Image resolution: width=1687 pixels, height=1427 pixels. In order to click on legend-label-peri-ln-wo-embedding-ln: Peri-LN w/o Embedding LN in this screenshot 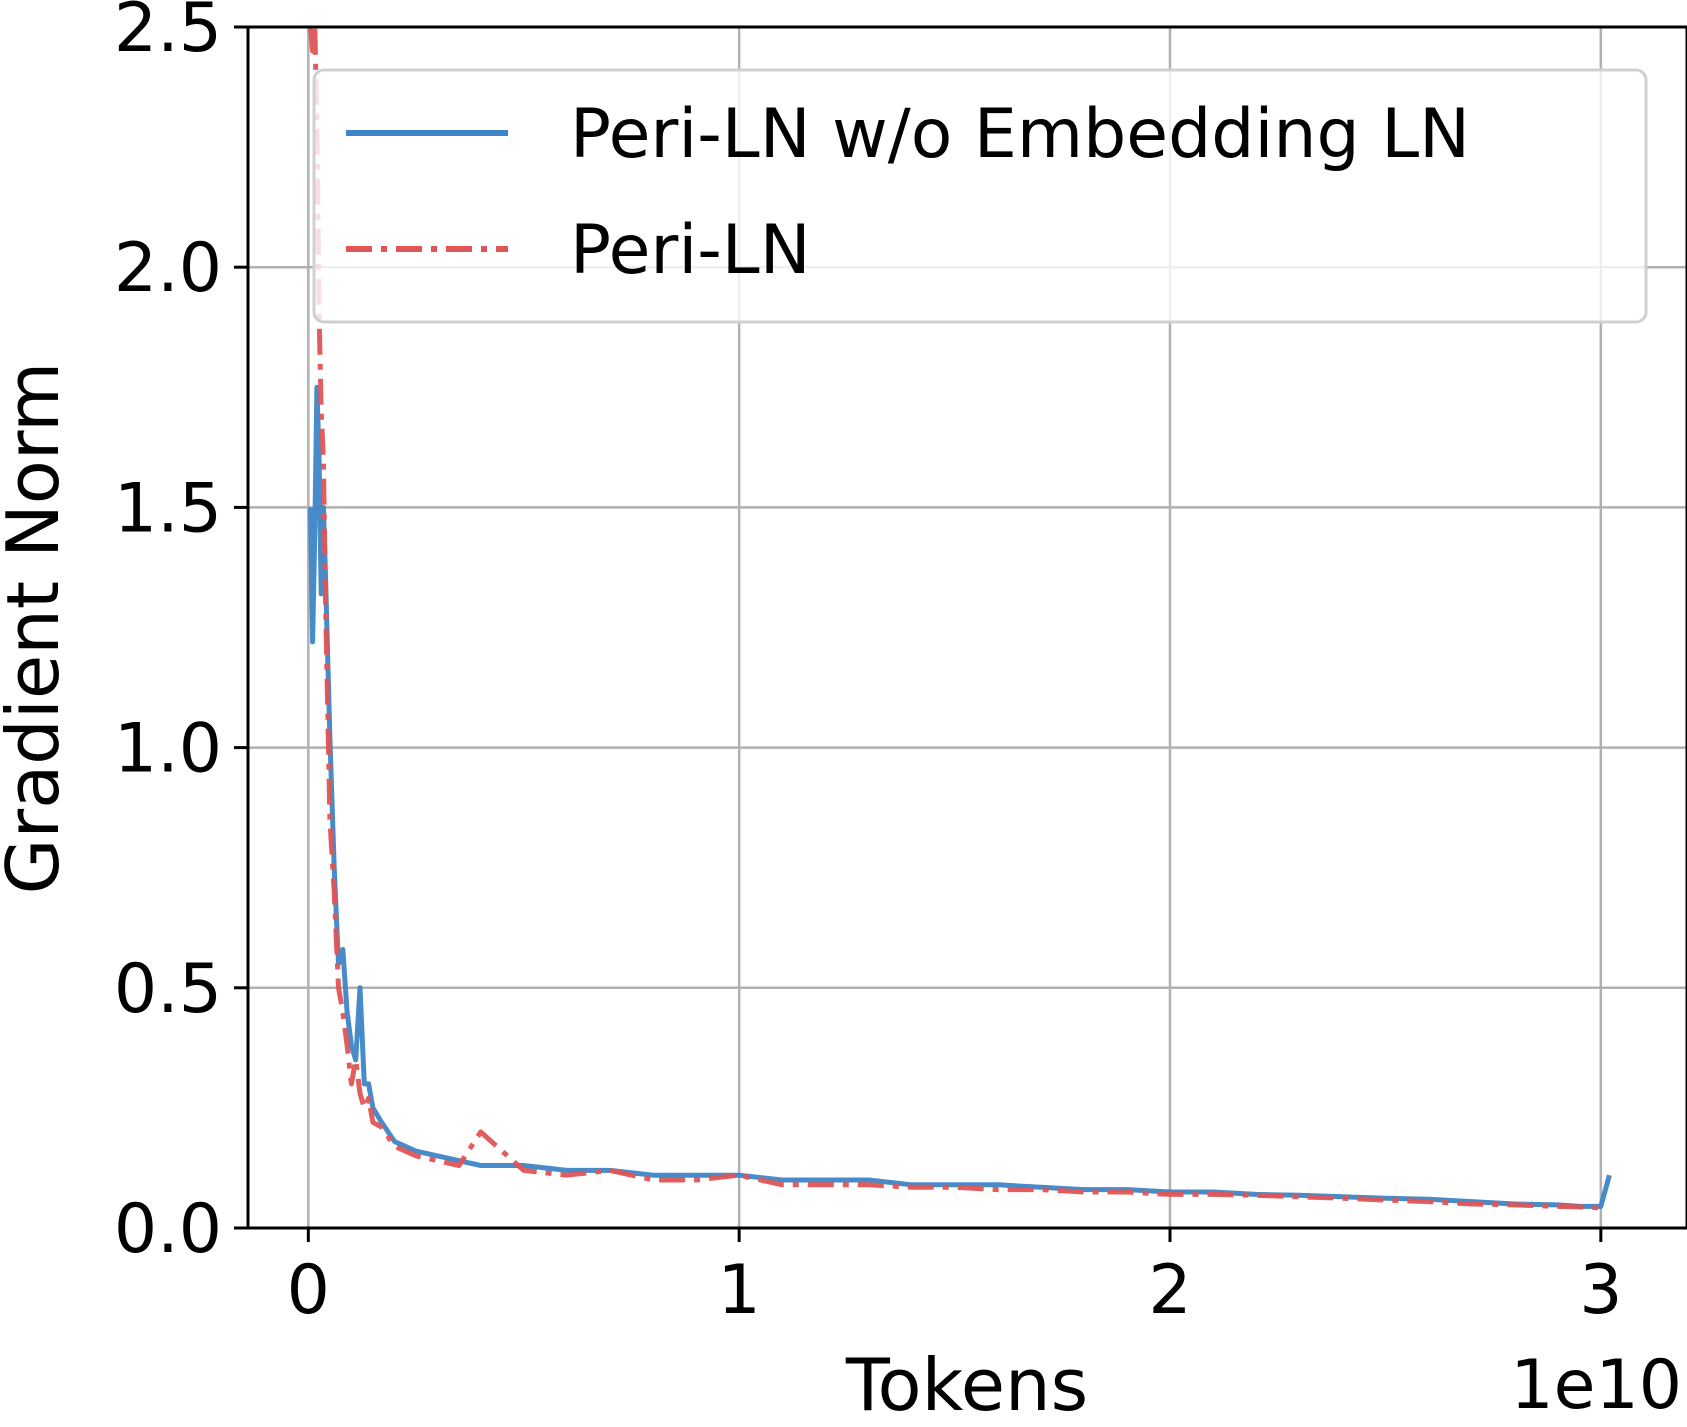, I will do `click(1020, 134)`.